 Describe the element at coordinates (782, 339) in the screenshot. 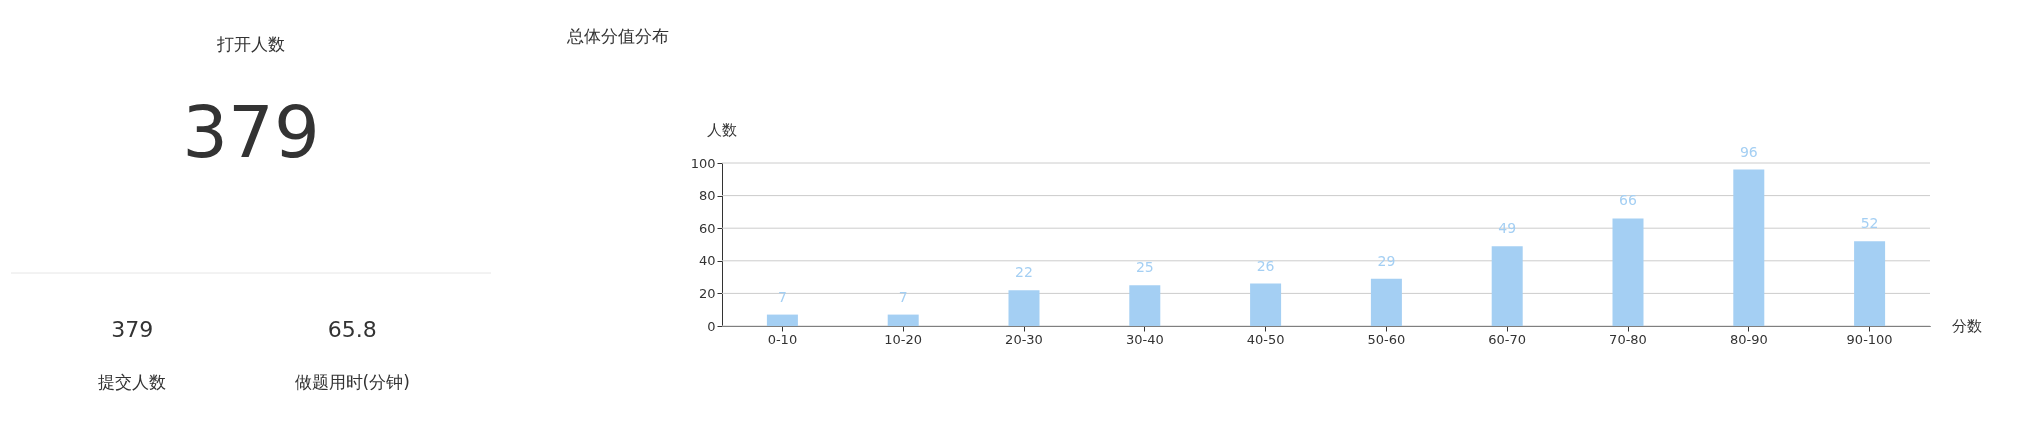

I see `x-tick-label: 0-10` at that location.